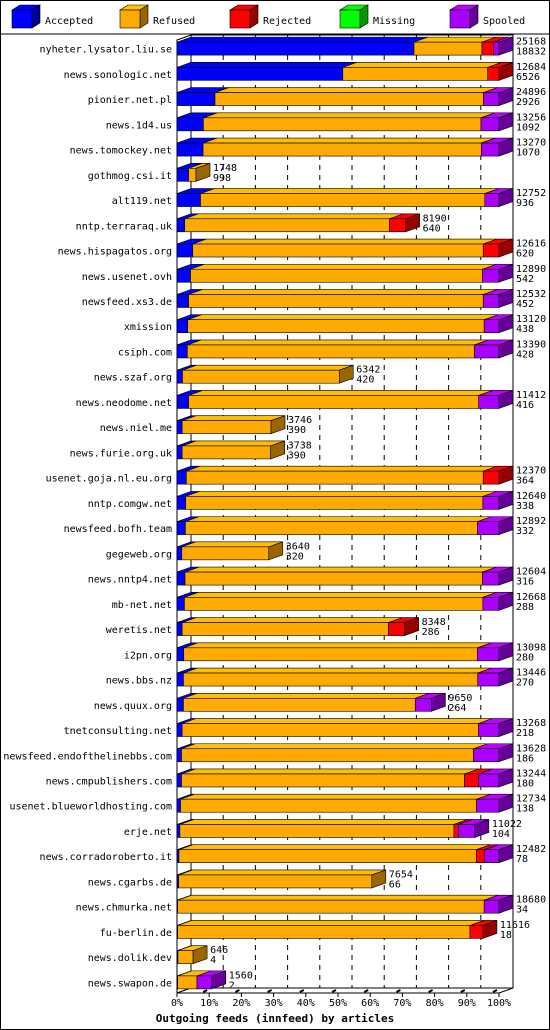 This screenshot has width=550, height=1030. Describe the element at coordinates (506, 652) in the screenshot. I see `bar-i2pn-org-side` at that location.